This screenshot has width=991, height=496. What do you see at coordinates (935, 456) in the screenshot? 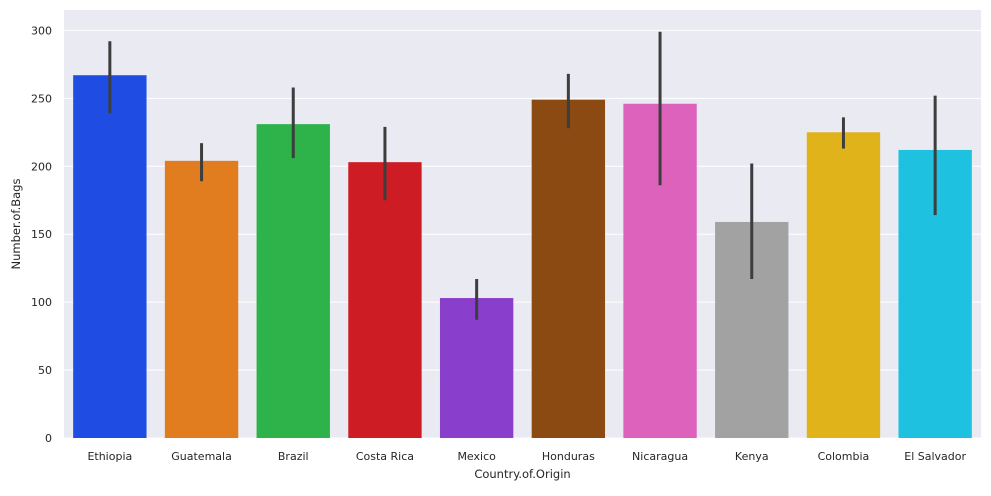
I see `x-tick-label: El Salvador` at bounding box center [935, 456].